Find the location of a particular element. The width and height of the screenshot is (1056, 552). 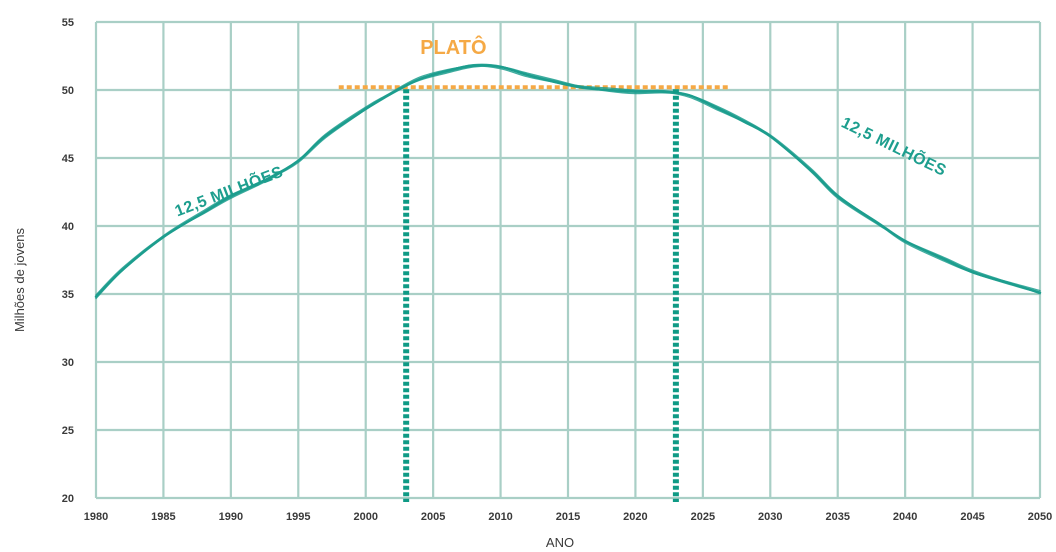

x-tick-label: 1980 is located at coordinates (96, 517).